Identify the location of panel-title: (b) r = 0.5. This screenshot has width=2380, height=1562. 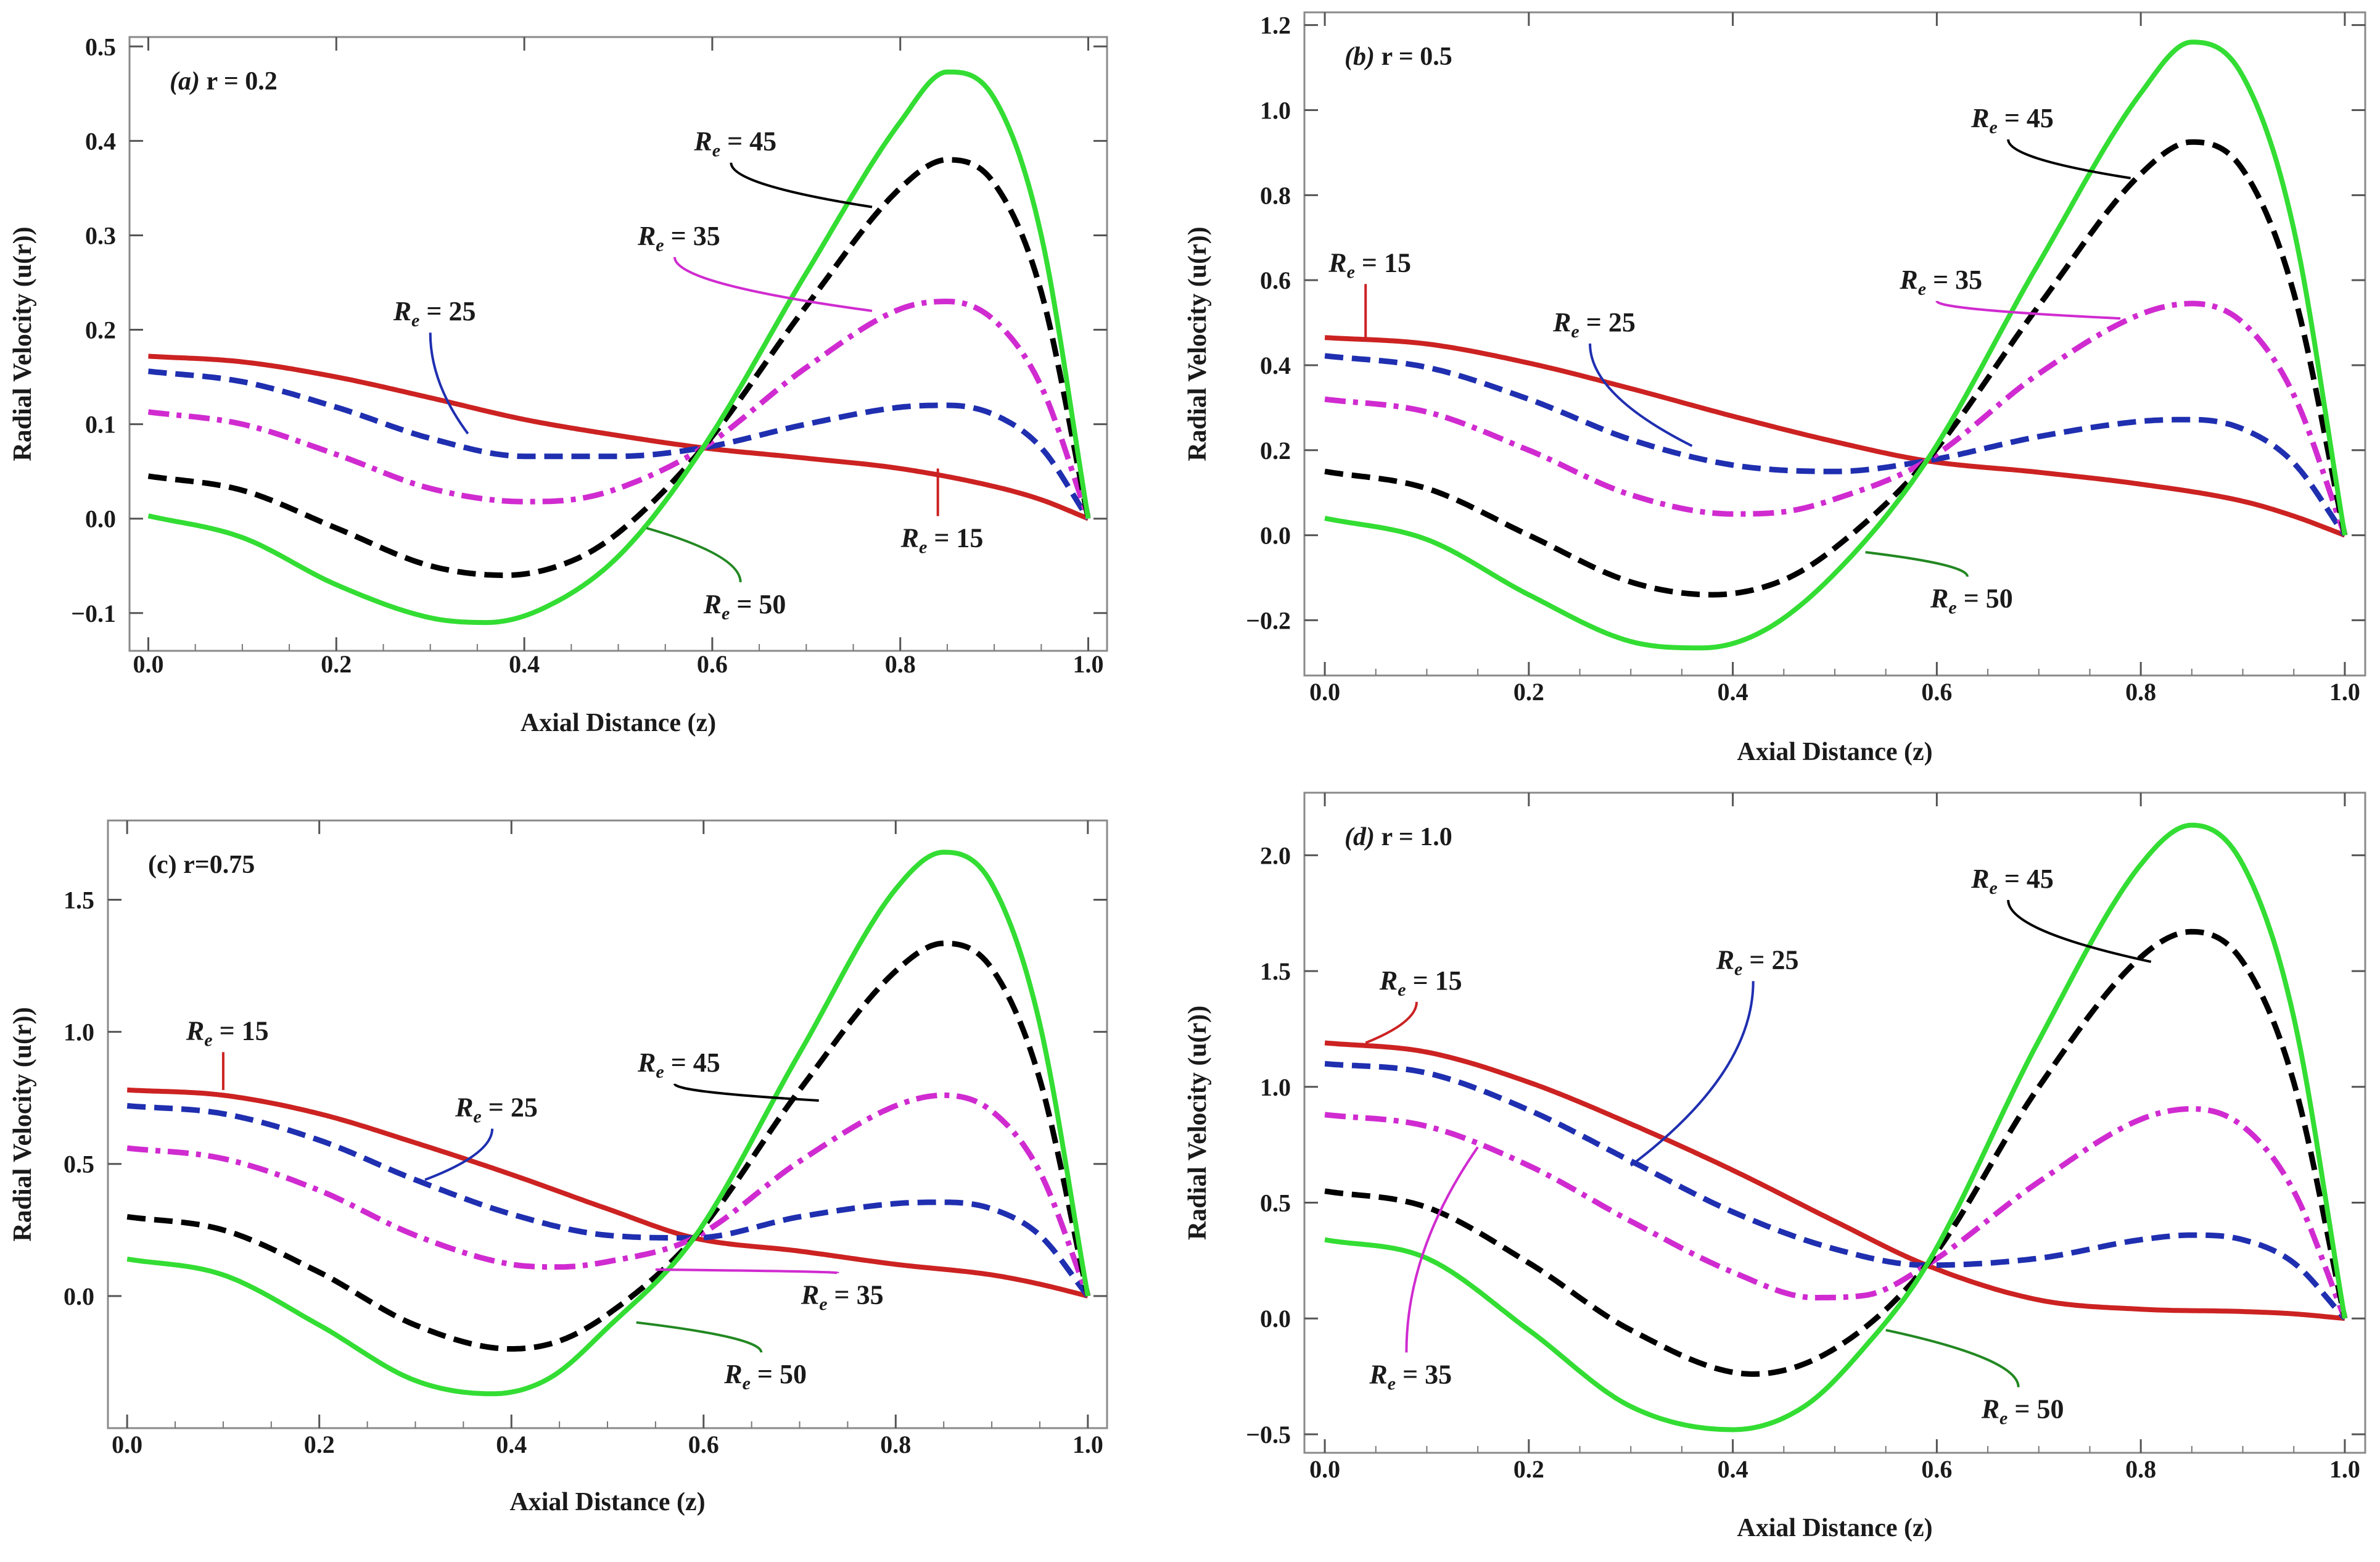
(1398, 57).